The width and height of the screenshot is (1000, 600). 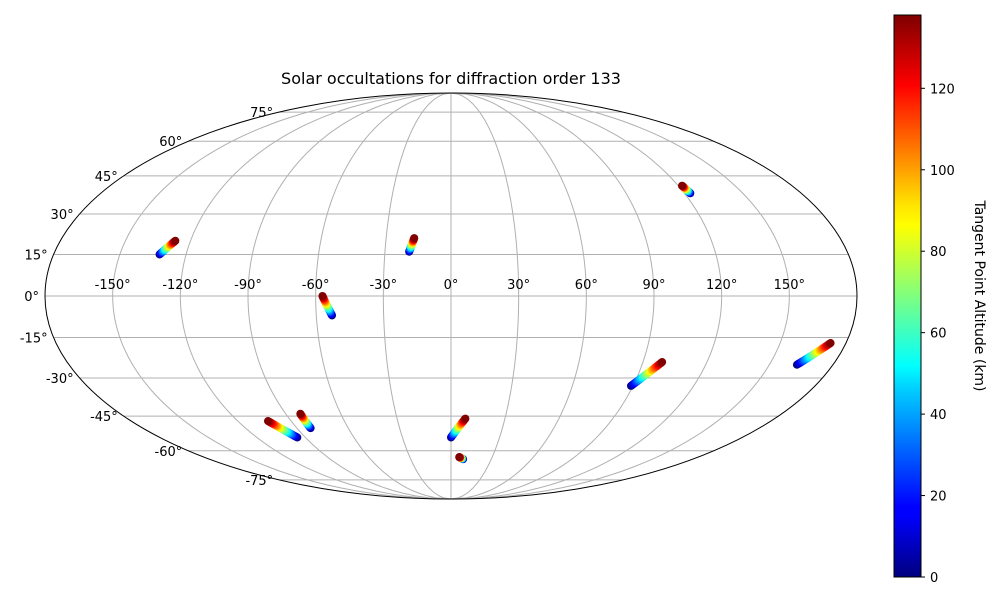 I want to click on x-tick-label: -90°, so click(x=248, y=285).